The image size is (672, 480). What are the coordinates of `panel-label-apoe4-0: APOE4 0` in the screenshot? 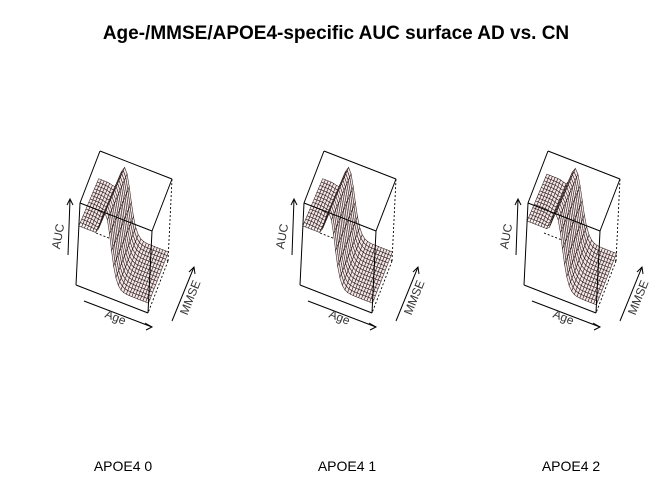 It's located at (123, 466).